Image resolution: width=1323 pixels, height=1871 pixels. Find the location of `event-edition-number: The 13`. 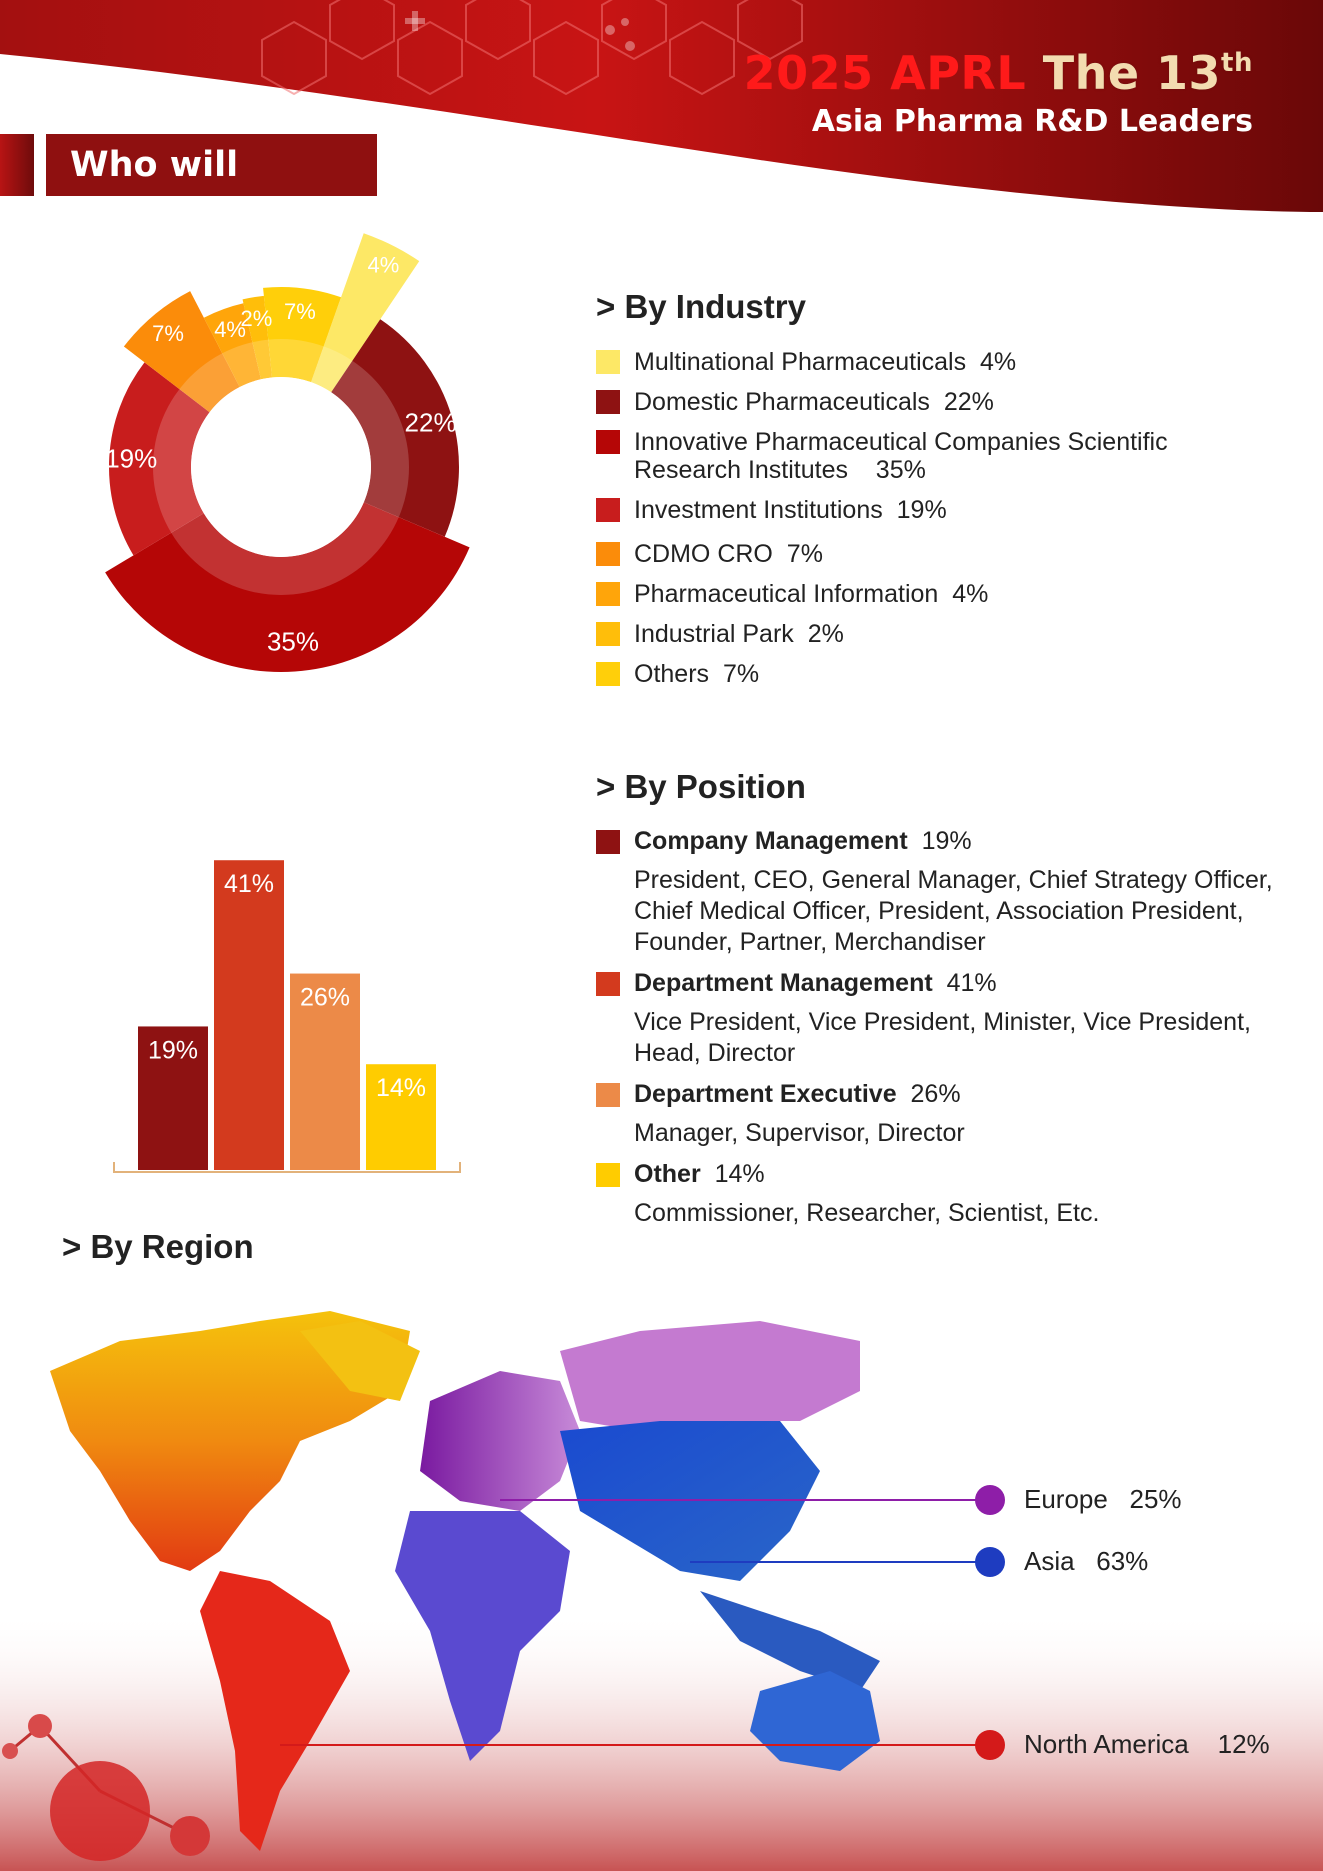

event-edition-number: The 13 is located at coordinates (1132, 73).